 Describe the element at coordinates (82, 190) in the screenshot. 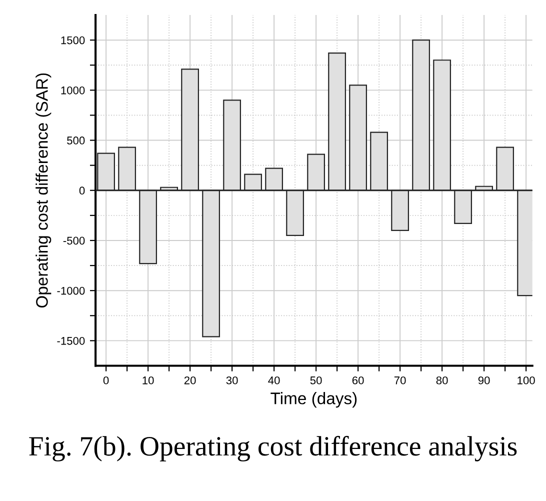

I see `y-tick-label: 0` at that location.